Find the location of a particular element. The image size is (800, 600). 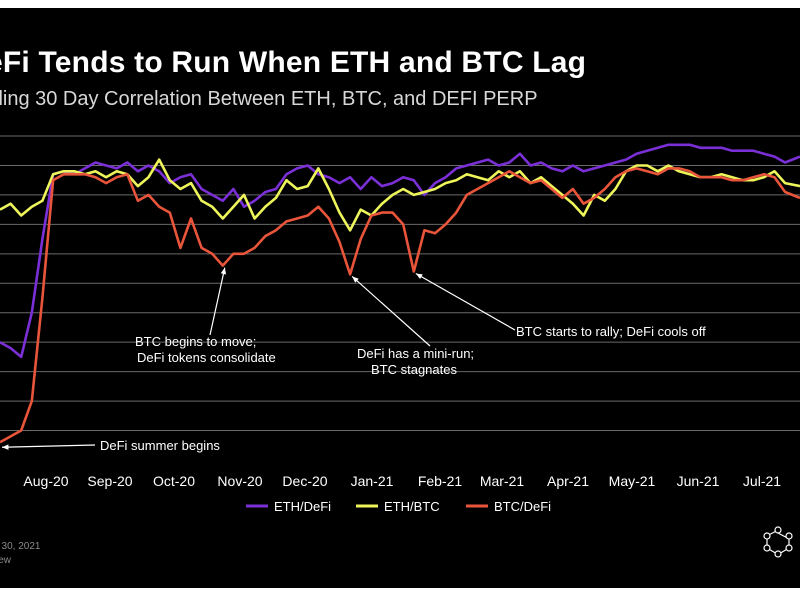

footer-date: t 30, 2021 is located at coordinates (20, 546).